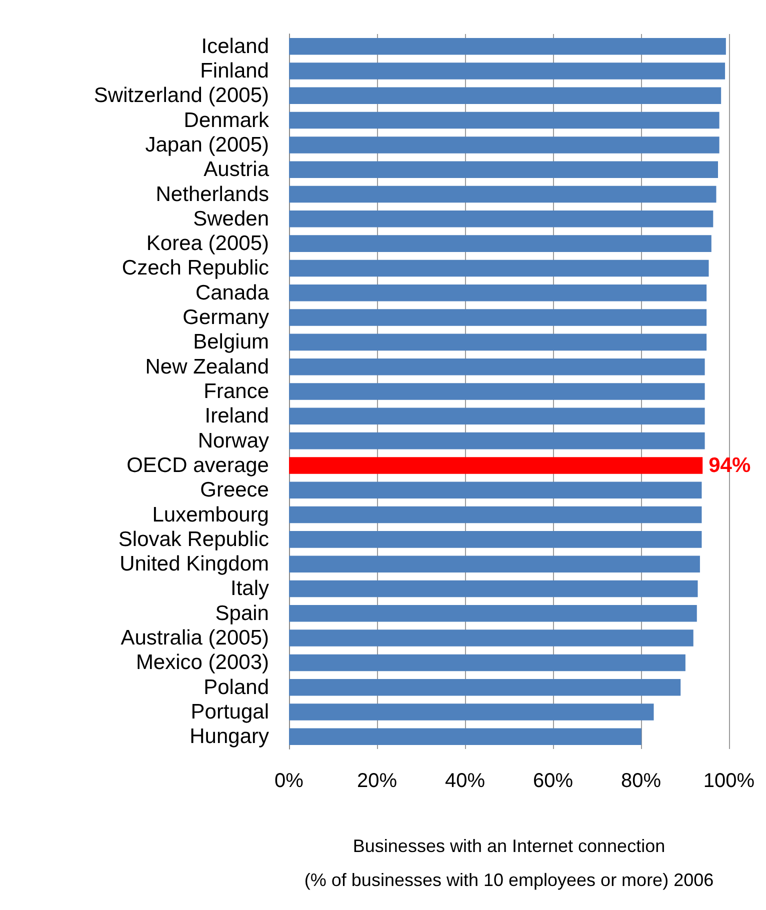  What do you see at coordinates (236, 416) in the screenshot?
I see `y-tick-label: Ireland` at bounding box center [236, 416].